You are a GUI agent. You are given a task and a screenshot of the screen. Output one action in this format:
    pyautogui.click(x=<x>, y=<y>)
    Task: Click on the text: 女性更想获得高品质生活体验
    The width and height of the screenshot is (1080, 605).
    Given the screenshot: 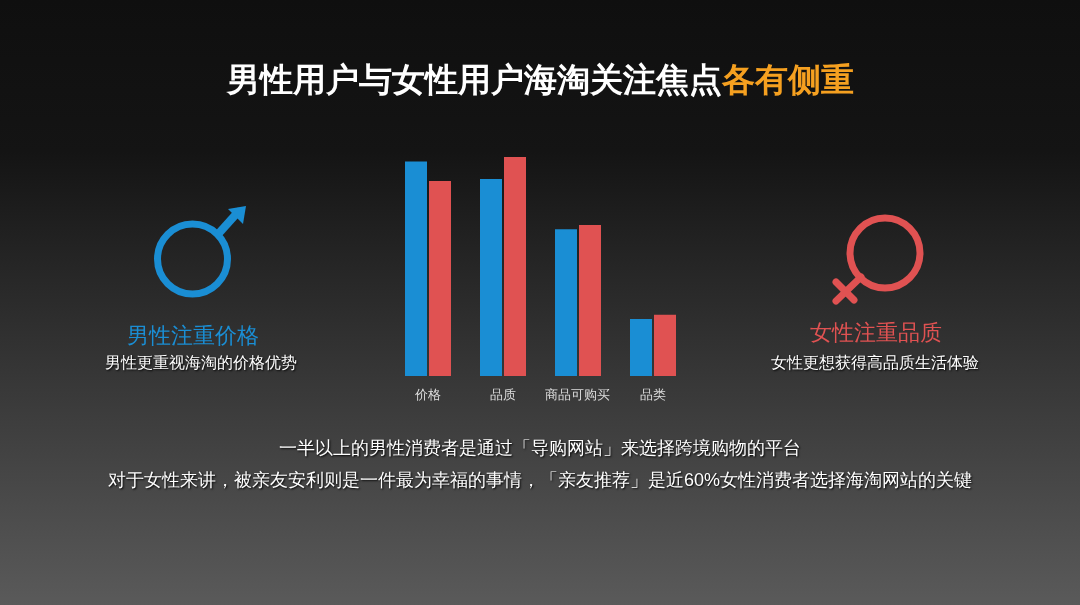 What is the action you would take?
    pyautogui.click(x=875, y=362)
    